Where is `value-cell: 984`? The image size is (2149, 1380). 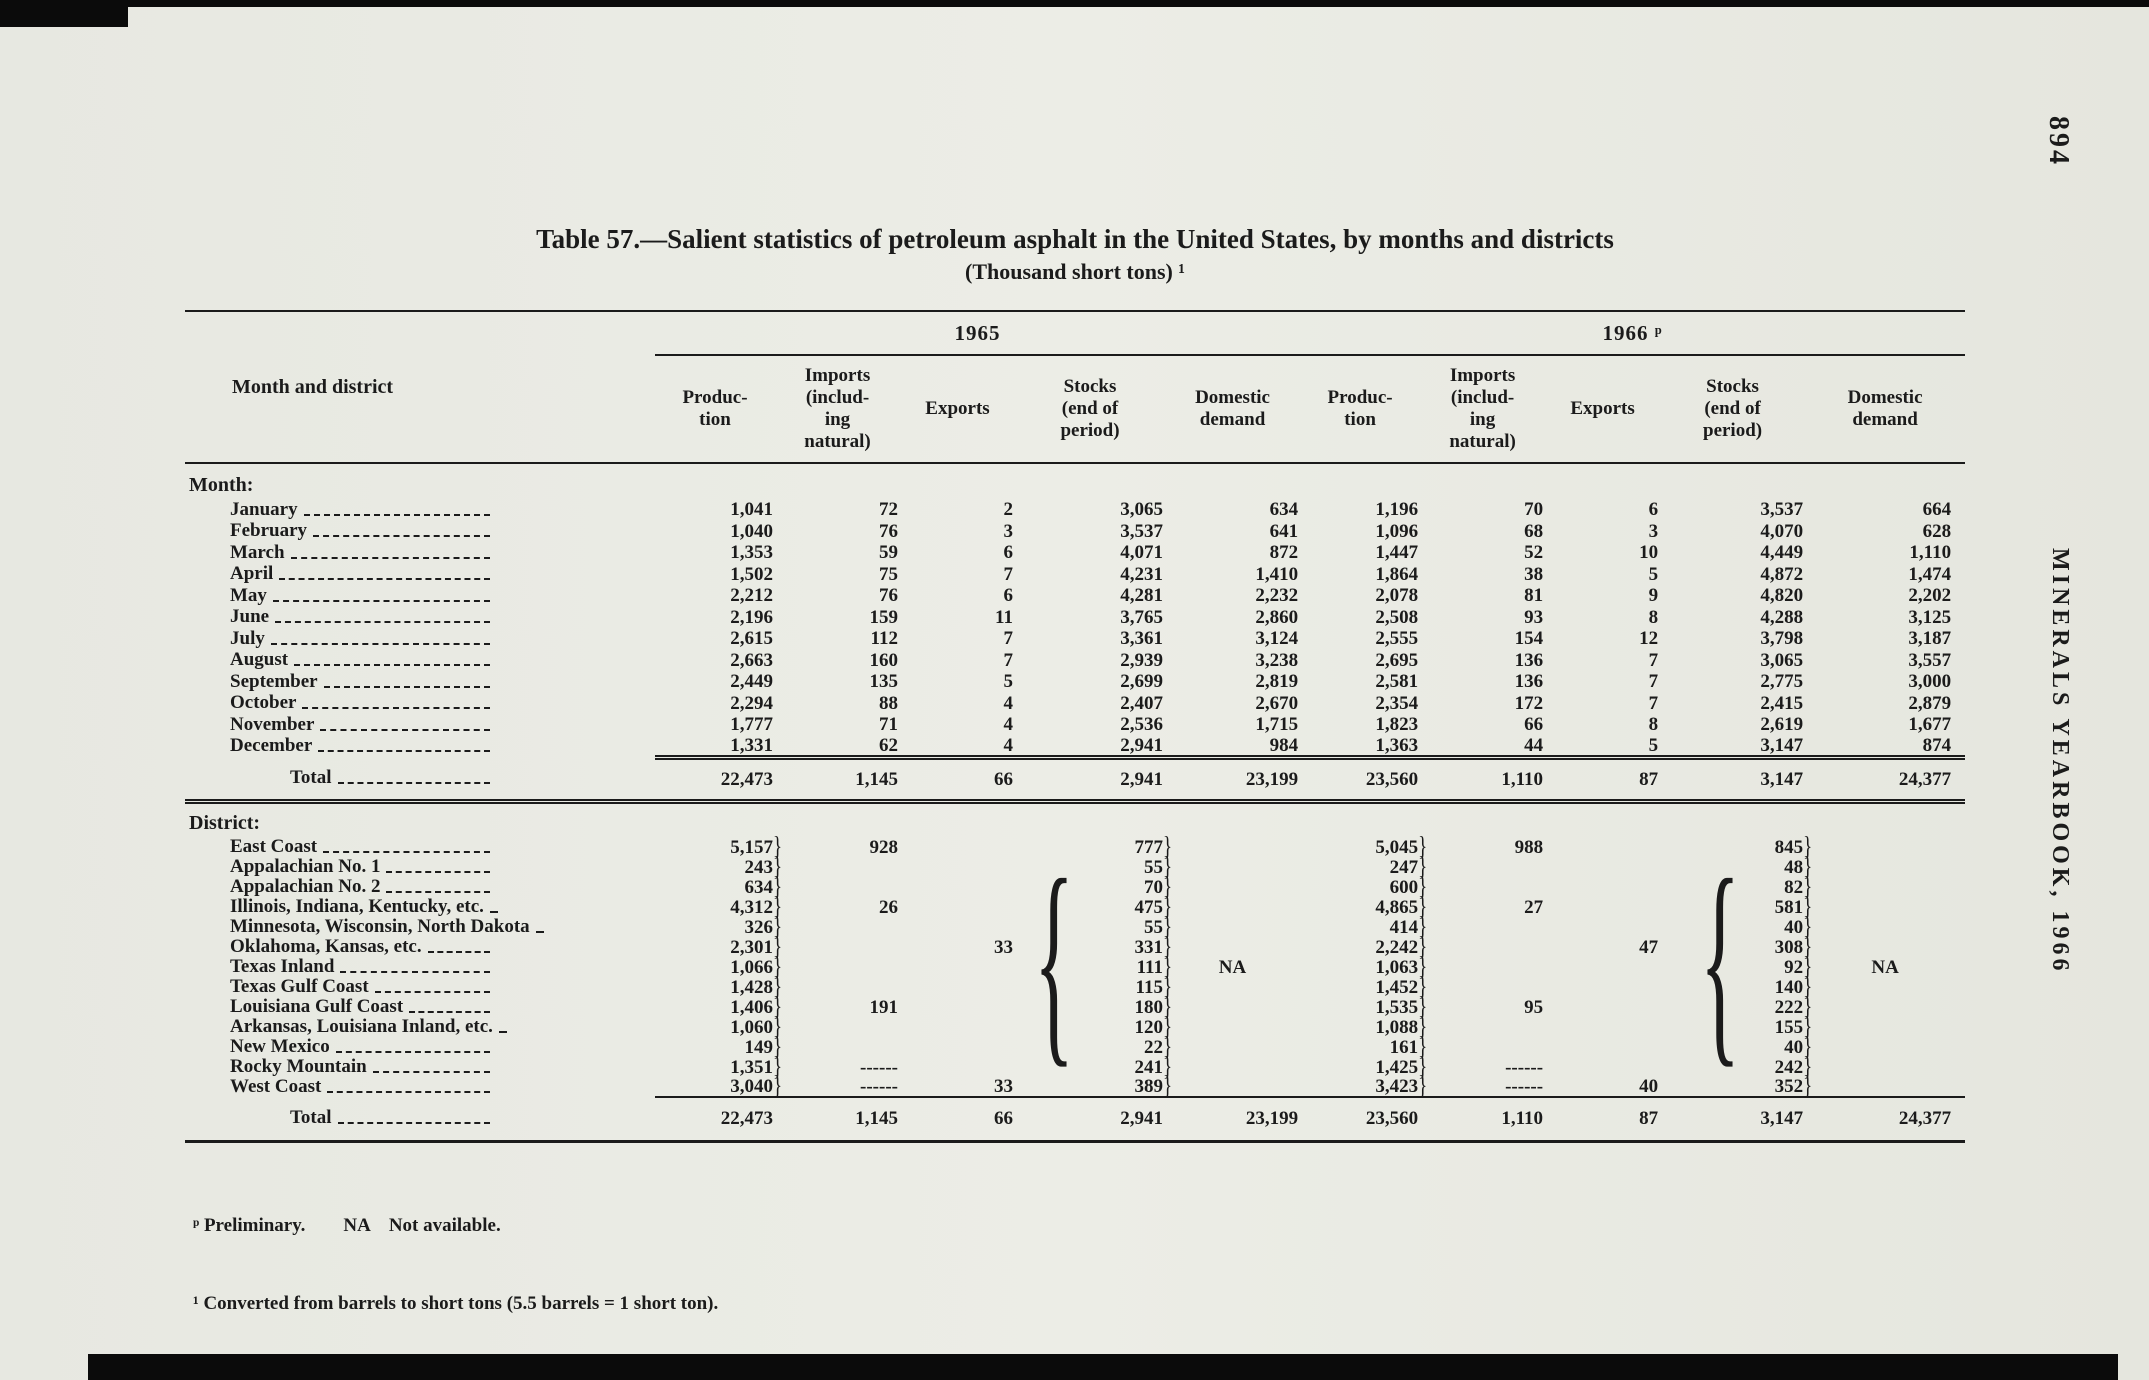 value-cell: 984 is located at coordinates (1284, 745).